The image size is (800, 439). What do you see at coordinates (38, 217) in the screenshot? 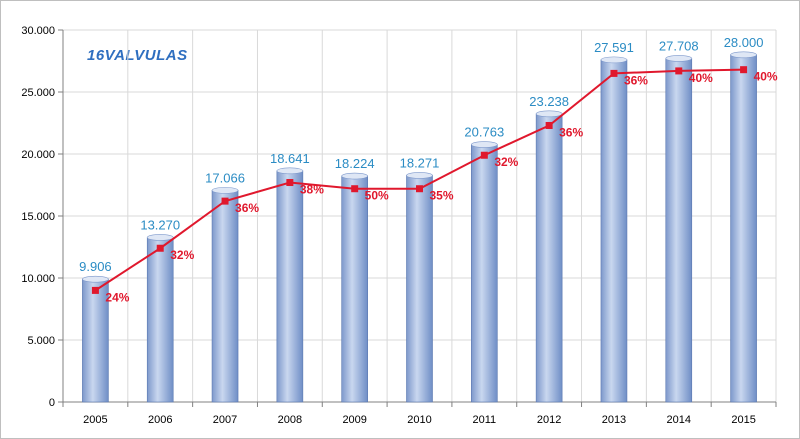
I see `y-tick-label: 15.000` at bounding box center [38, 217].